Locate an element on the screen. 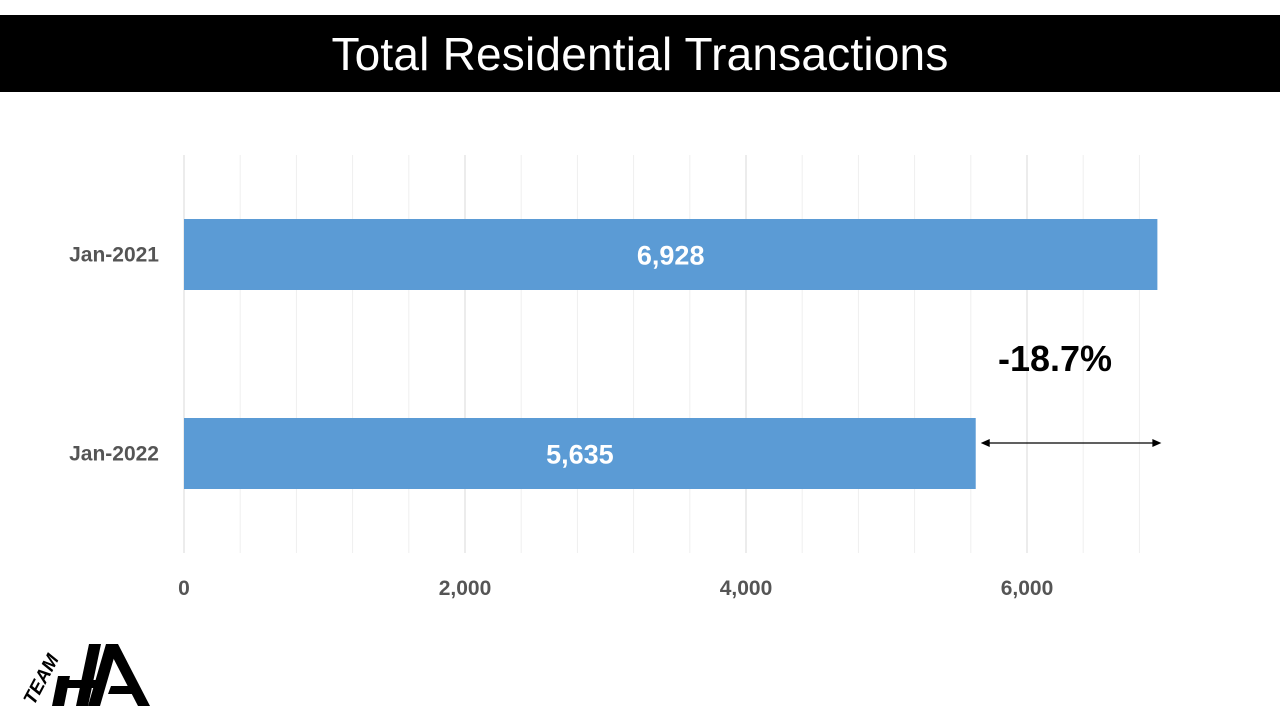  category-label: Jan-2022 is located at coordinates (114, 454).